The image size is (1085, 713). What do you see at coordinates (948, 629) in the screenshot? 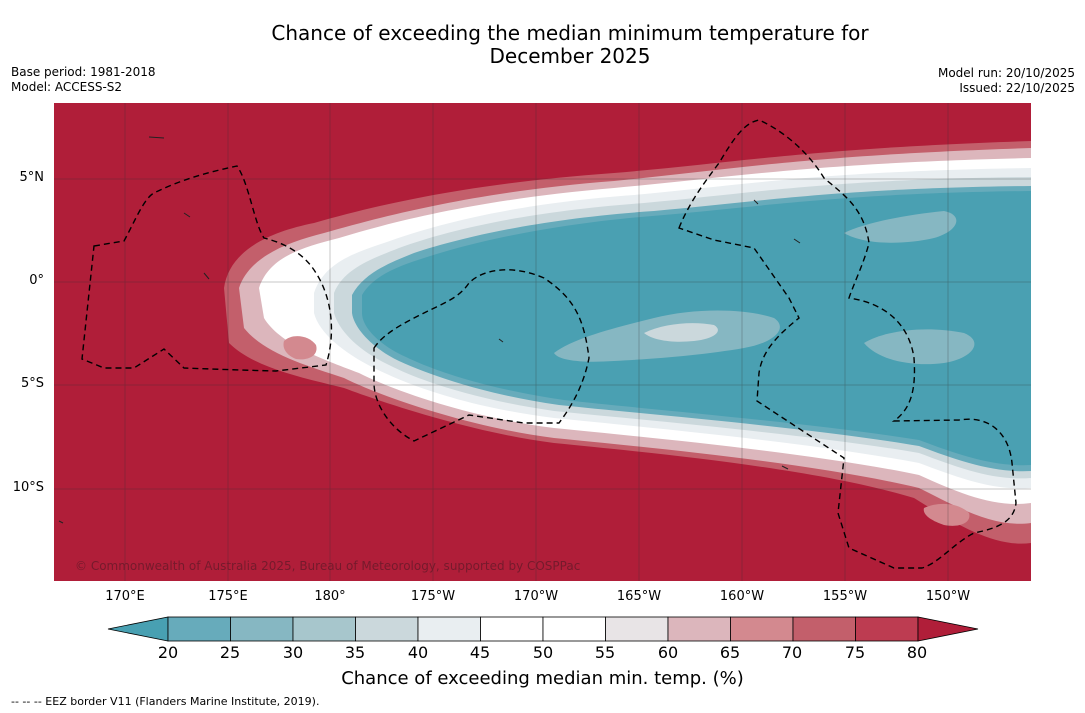
I see `colorbar-extend-high` at bounding box center [948, 629].